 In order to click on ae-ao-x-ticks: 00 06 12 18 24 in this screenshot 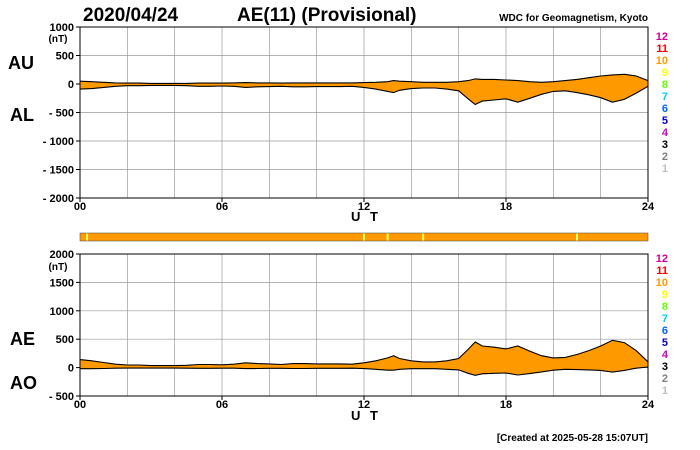, I will do `click(364, 403)`.